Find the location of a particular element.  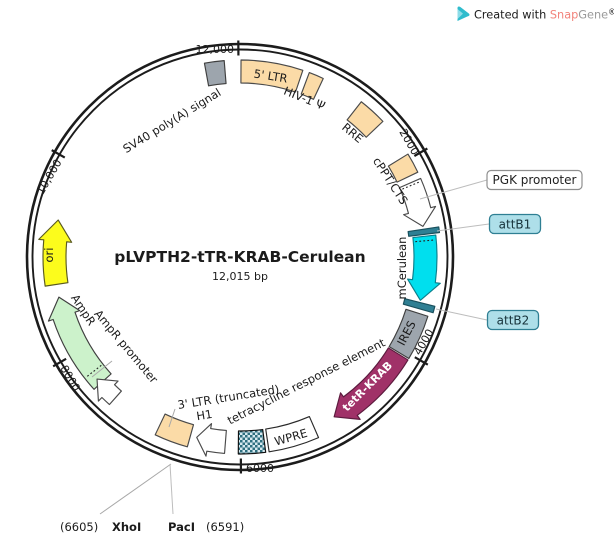

callout-line-3-ltr is located at coordinates (172, 418).